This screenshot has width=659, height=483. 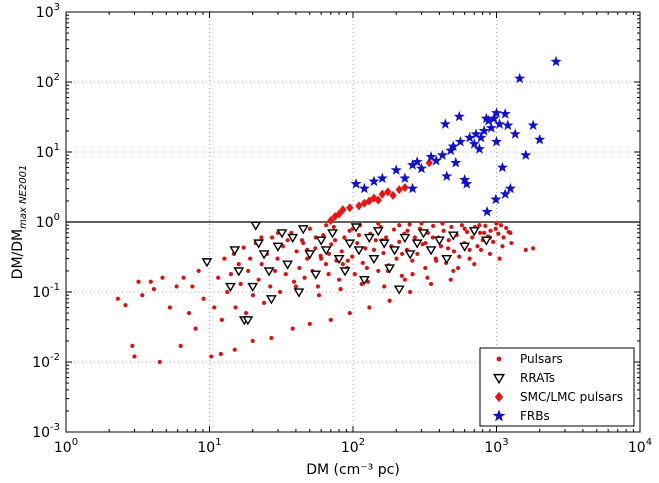 I want to click on legend-marker-smc-lmc-pulsars, so click(x=499, y=397).